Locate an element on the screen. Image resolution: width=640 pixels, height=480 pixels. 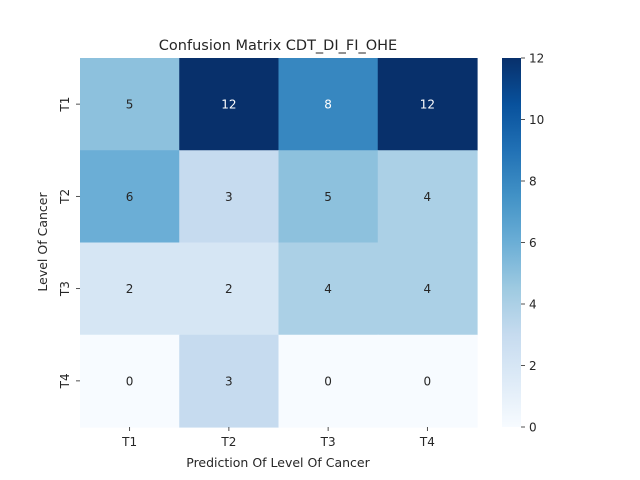
heatmap-cell-r2-c3 is located at coordinates (328, 197).